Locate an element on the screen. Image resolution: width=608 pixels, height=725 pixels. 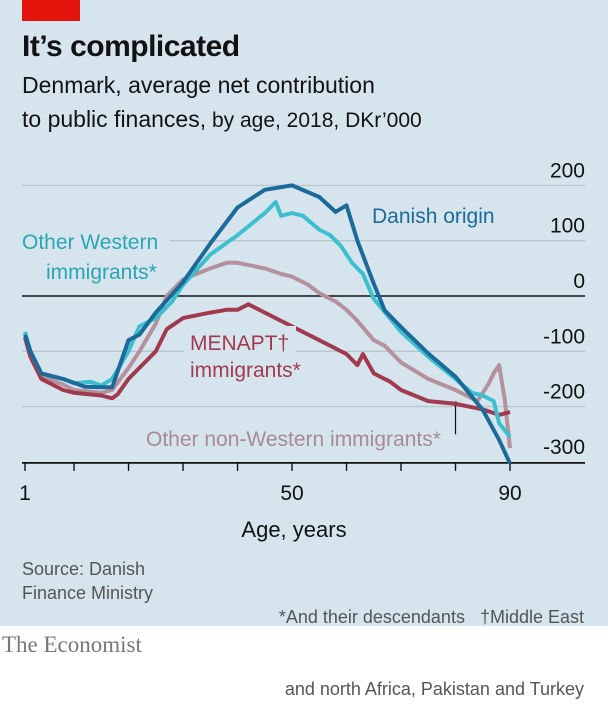
x-tick-label: 1 is located at coordinates (25, 493).